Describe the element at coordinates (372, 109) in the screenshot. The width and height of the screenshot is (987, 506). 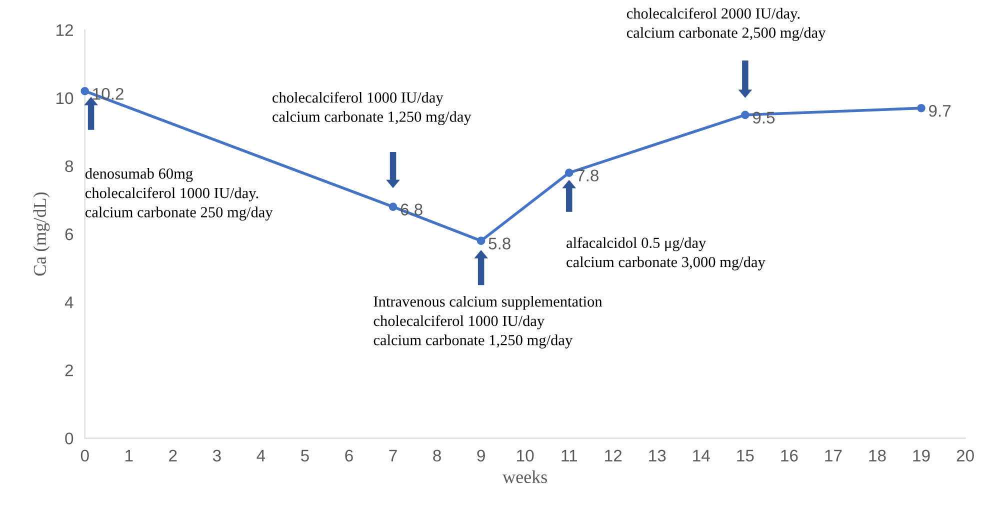
I see `annotation: cholecalciferol 1000 IU/day calcium carbonate 1,250 mg/day` at that location.